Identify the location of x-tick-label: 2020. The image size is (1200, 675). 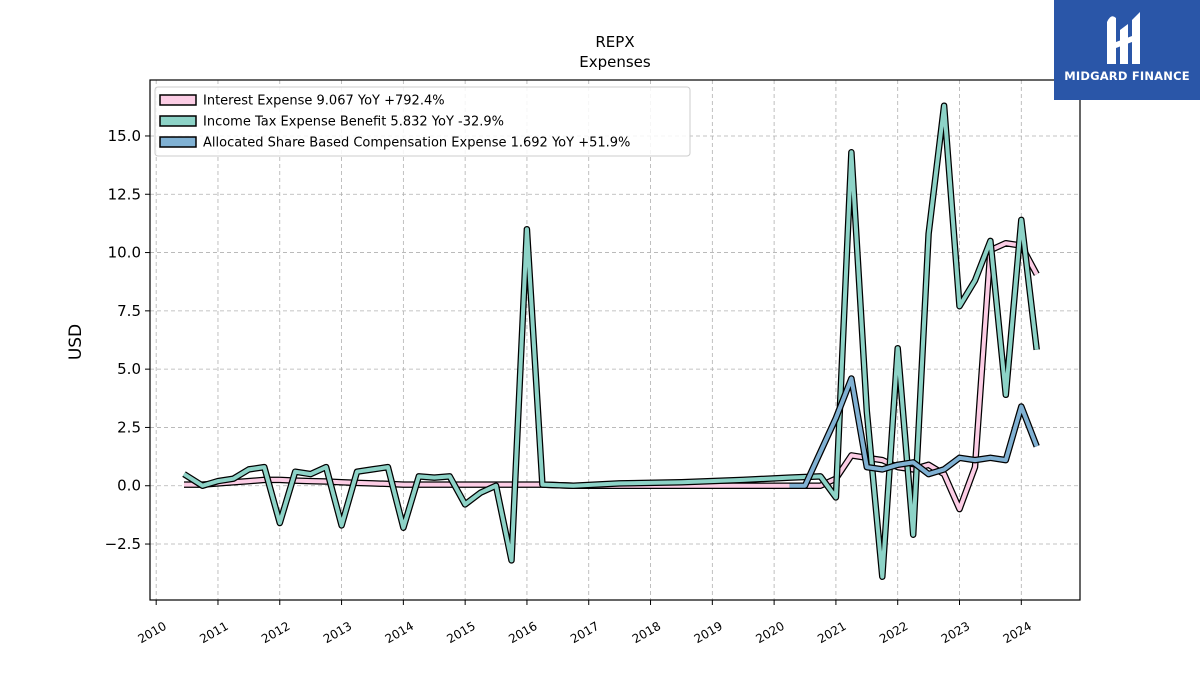
(769, 632).